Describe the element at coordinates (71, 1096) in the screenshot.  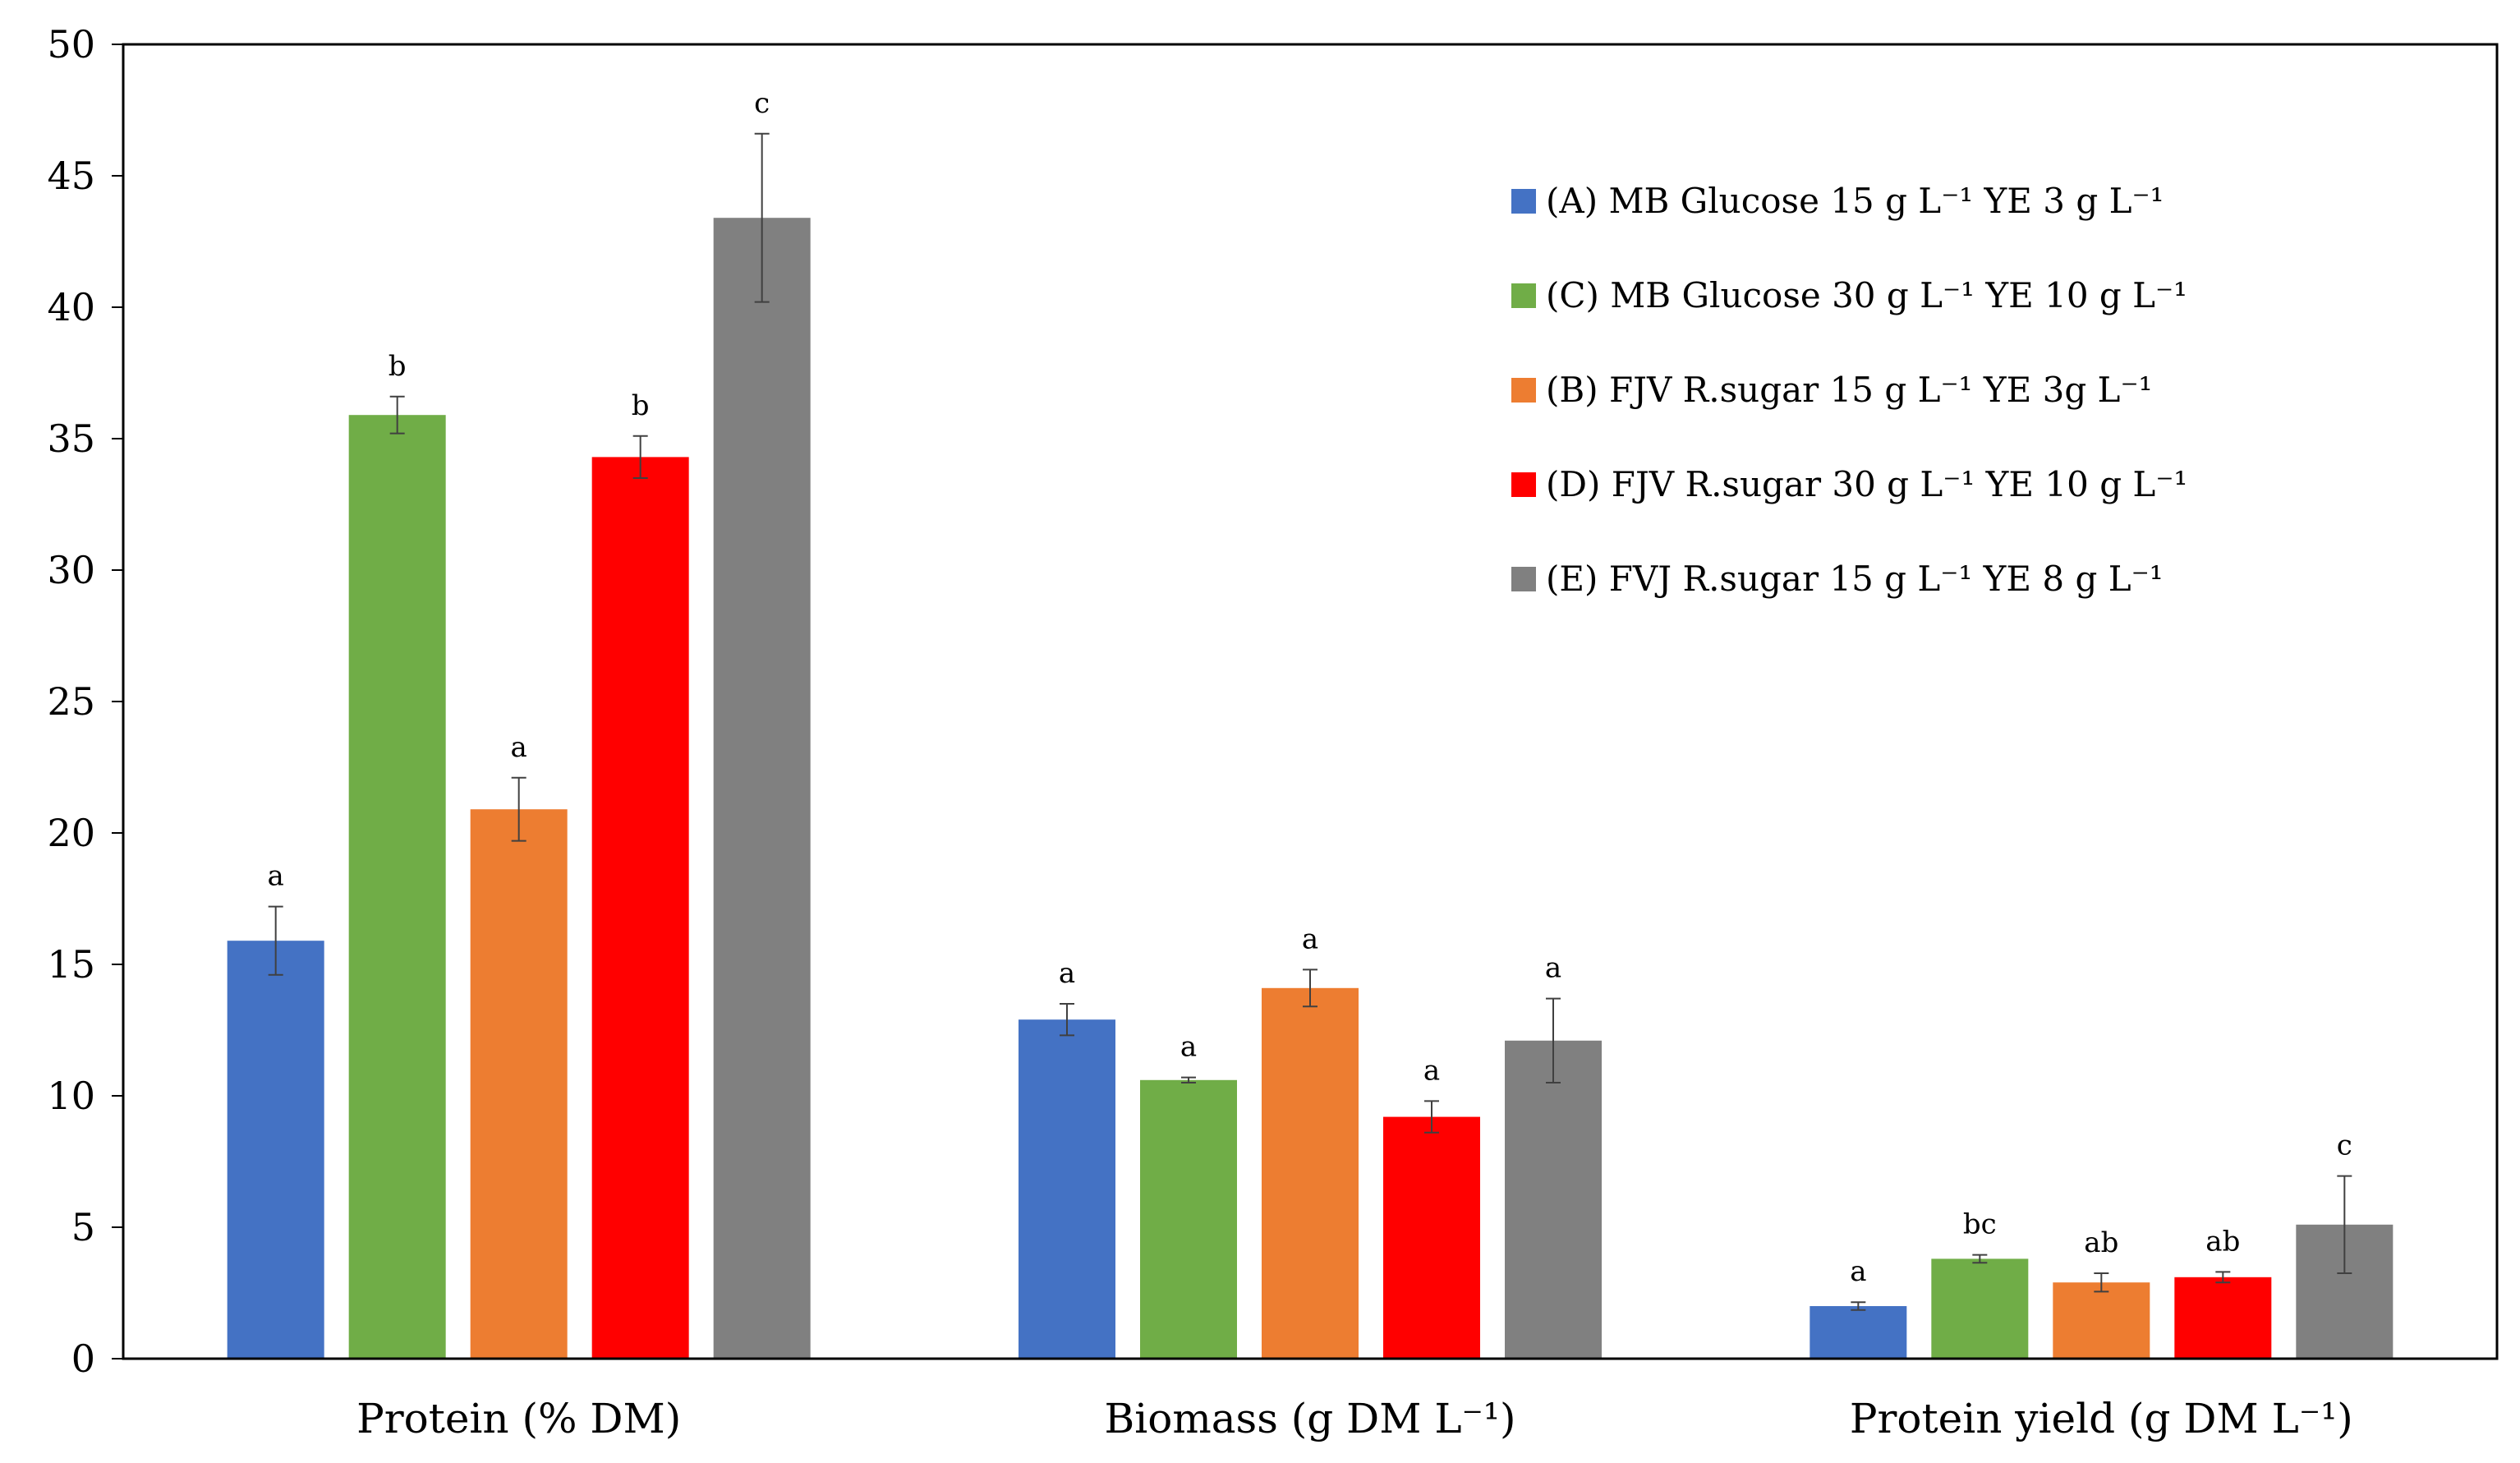
I see `y-tick-label: 10` at that location.